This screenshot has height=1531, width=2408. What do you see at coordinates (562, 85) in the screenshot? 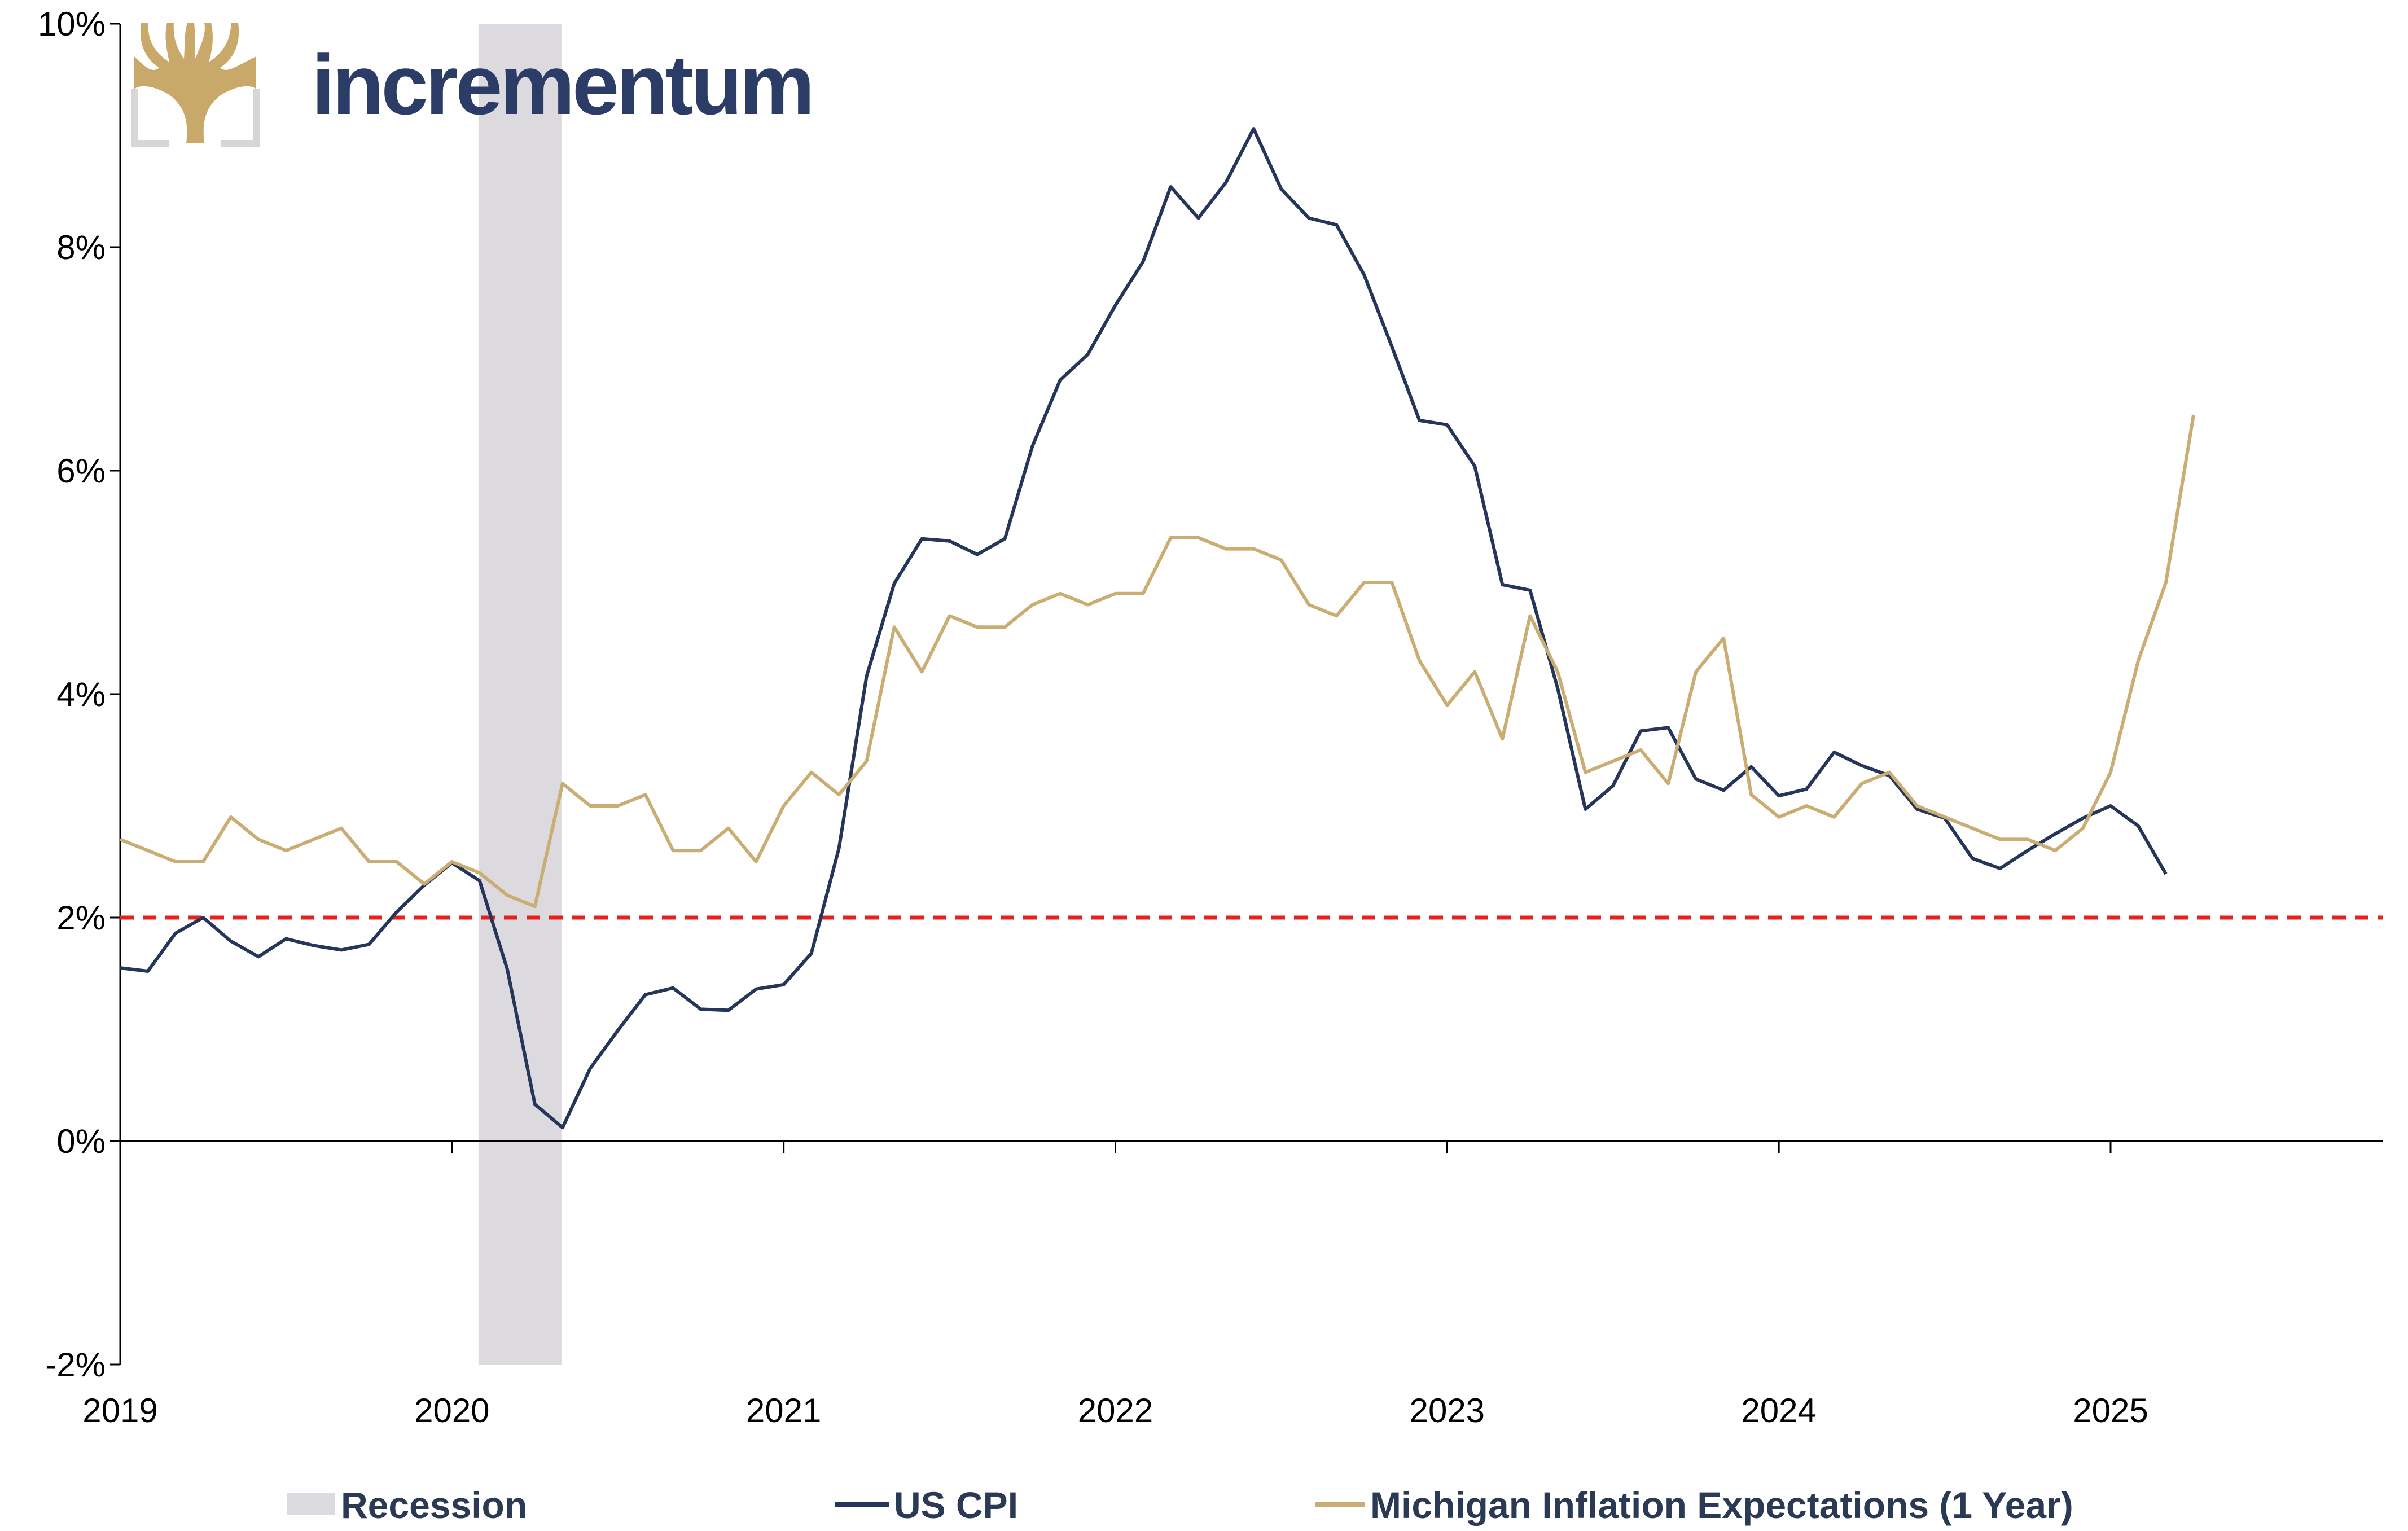
I see `brand-name: incrementum` at bounding box center [562, 85].